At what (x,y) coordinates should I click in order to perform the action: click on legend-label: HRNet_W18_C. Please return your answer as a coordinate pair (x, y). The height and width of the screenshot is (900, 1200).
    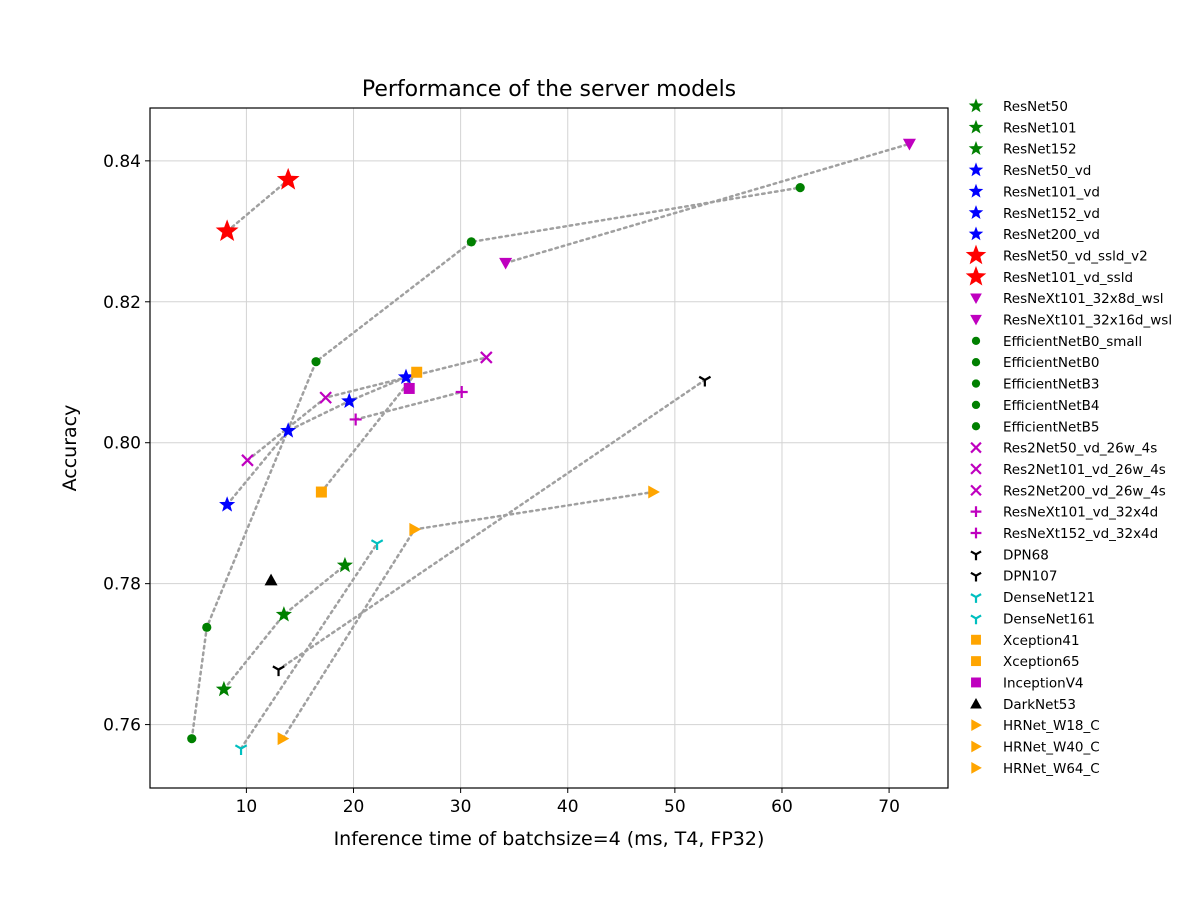
    Looking at the image, I should click on (1051, 726).